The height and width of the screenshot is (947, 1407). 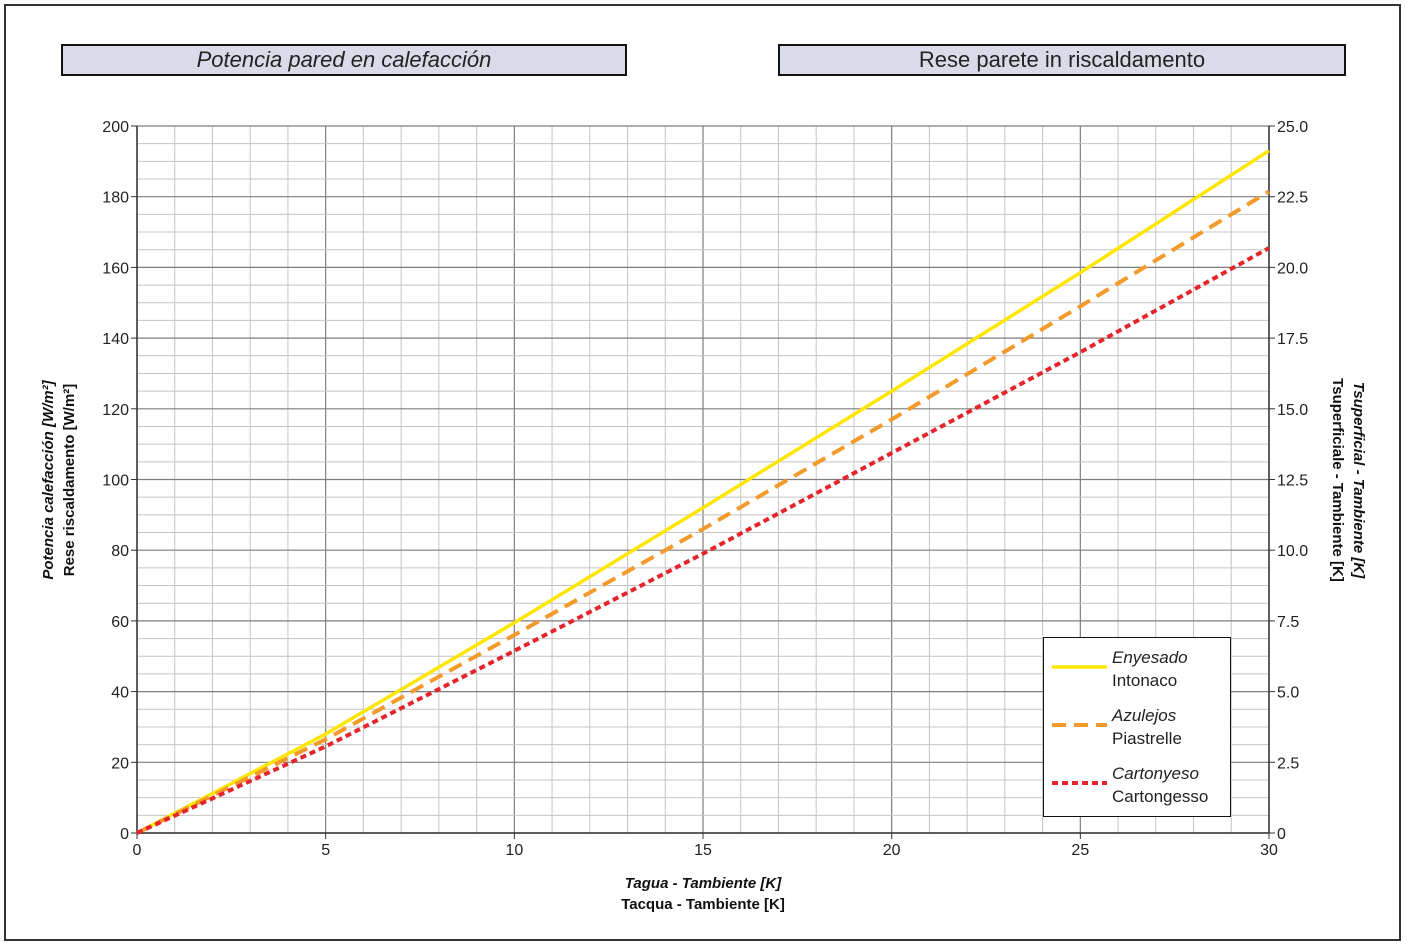 What do you see at coordinates (1137, 786) in the screenshot?
I see `legend-item-cartonyeso: Cartonyeso Cartongesso` at bounding box center [1137, 786].